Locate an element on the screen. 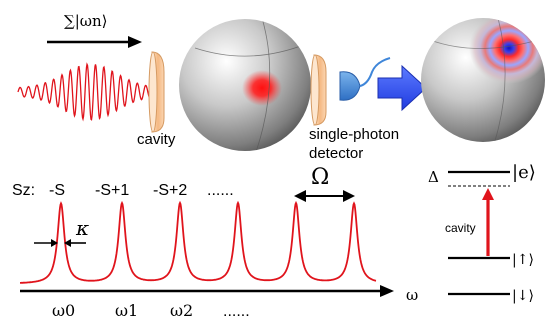  axis-label: ω is located at coordinates (412, 295).